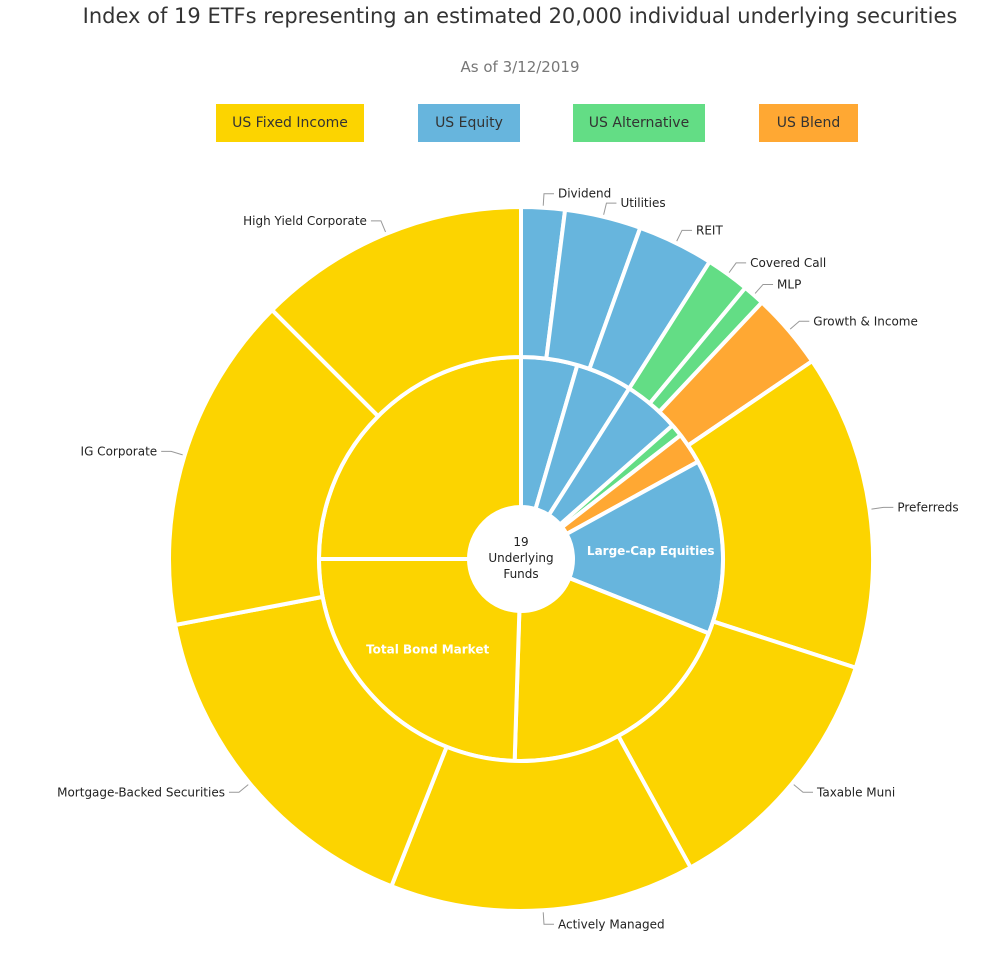 This screenshot has width=1002, height=955. Describe the element at coordinates (737, 267) in the screenshot. I see `connector-covered-call` at that location.